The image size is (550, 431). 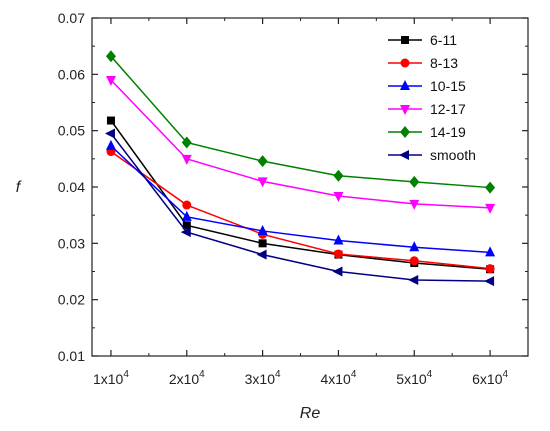 I want to click on legend-item-14-19: 14-19, so click(x=427, y=132).